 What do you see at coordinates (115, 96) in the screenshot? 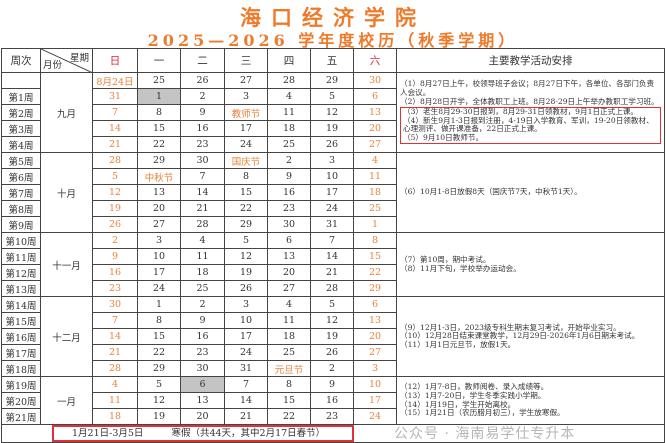
I see `day-cell: 31` at bounding box center [115, 96].